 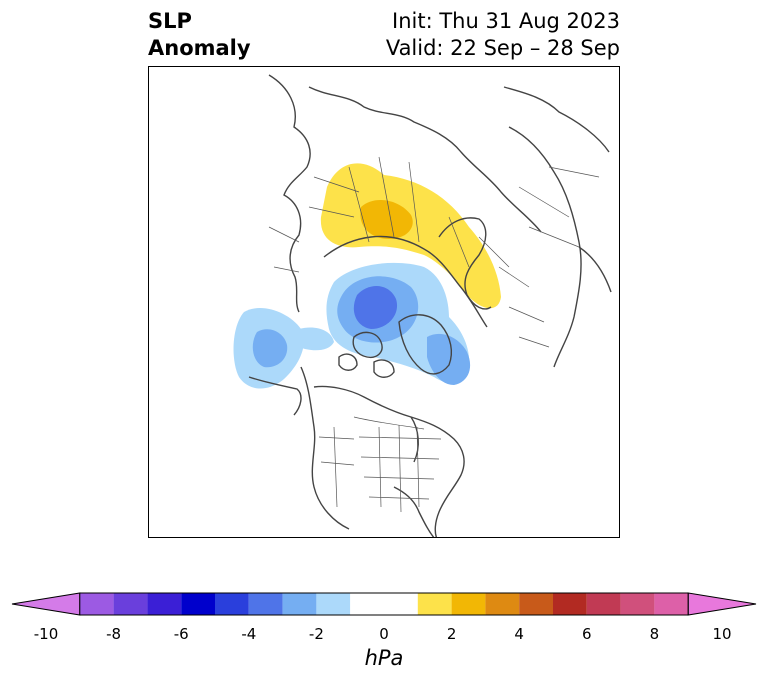 I want to click on colorbar, so click(x=384, y=604).